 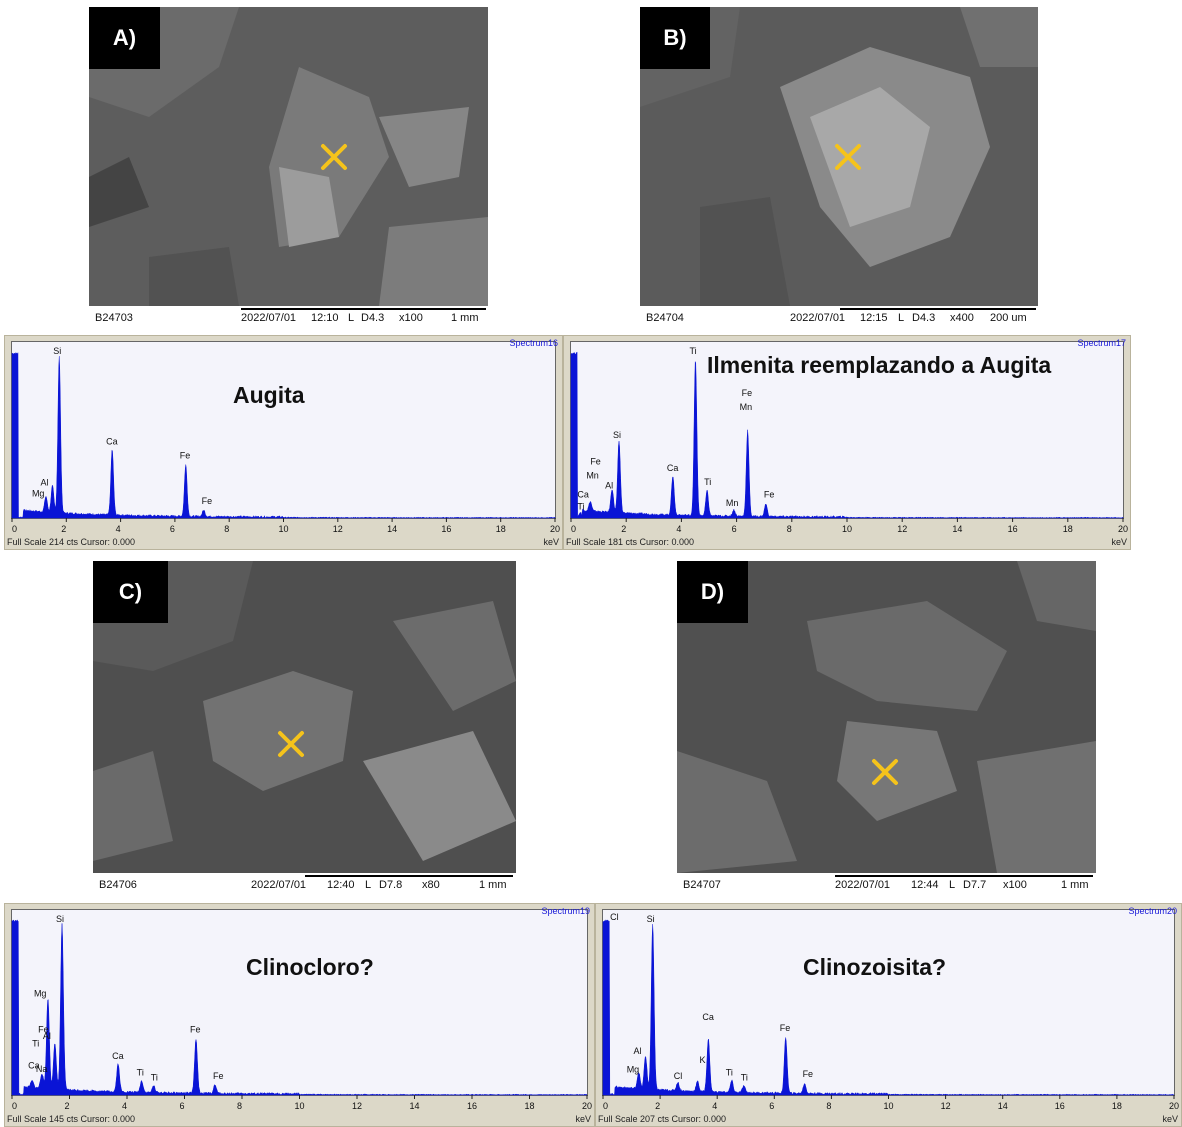 I want to click on sample-id: B24707, so click(x=702, y=885).